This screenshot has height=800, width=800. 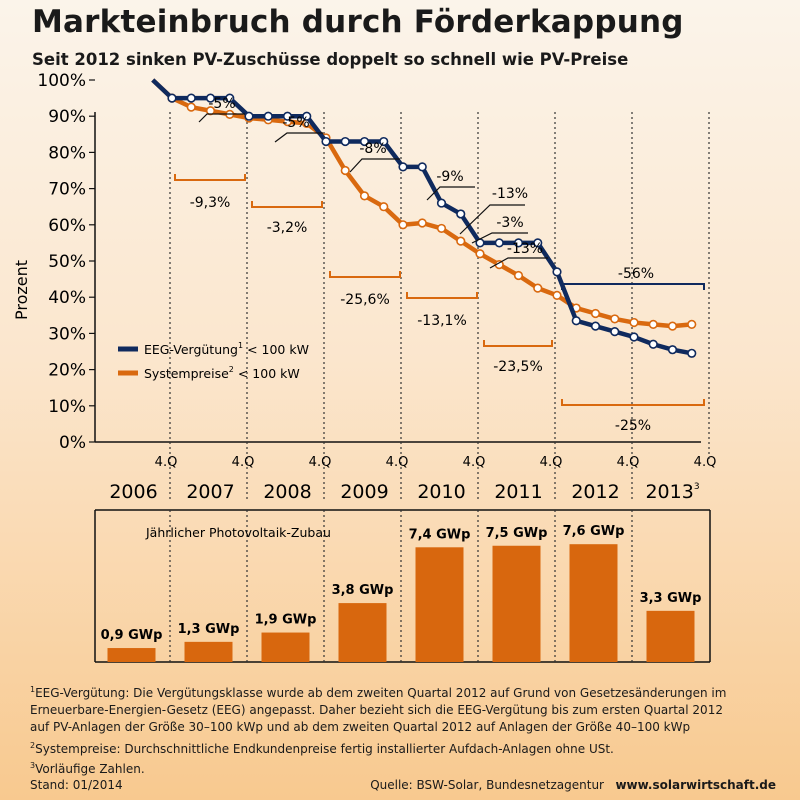 I want to click on legend-label: Systempreise2 < 100 kW, so click(x=222, y=373).